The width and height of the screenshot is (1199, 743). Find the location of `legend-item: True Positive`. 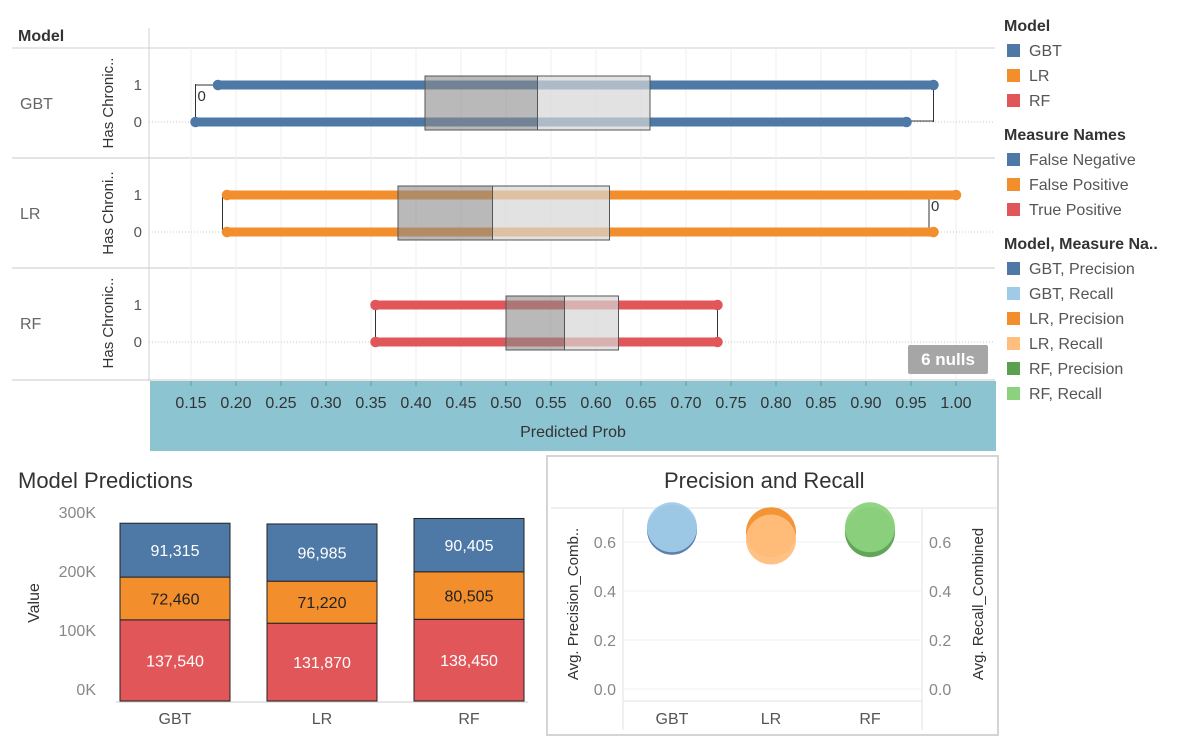

legend-item: True Positive is located at coordinates (1064, 211).